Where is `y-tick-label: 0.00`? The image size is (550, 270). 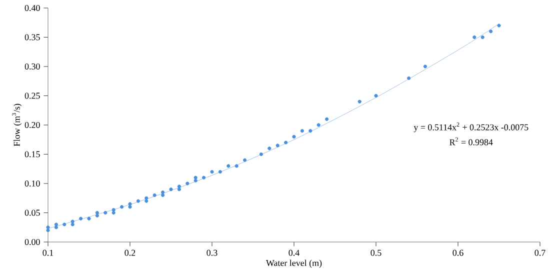
y-tick-label: 0.00 is located at coordinates (32, 242).